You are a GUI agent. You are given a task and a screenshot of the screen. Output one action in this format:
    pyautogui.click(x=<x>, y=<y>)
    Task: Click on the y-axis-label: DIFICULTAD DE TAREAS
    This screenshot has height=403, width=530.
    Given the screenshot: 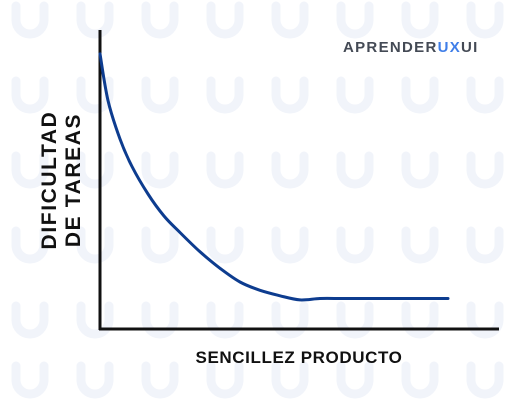 What is the action you would take?
    pyautogui.click(x=62, y=180)
    